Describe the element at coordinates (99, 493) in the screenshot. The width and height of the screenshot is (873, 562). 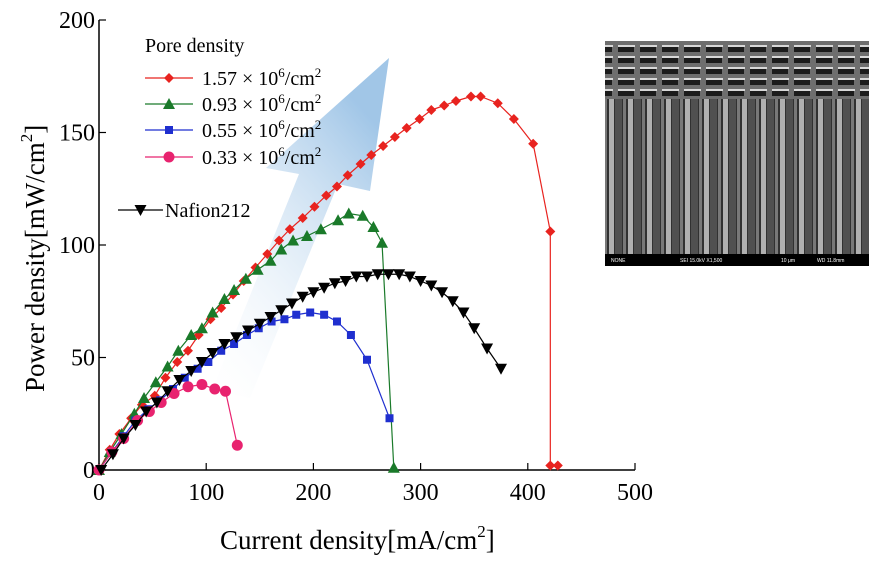
I see `x-tick-label: 0` at that location.